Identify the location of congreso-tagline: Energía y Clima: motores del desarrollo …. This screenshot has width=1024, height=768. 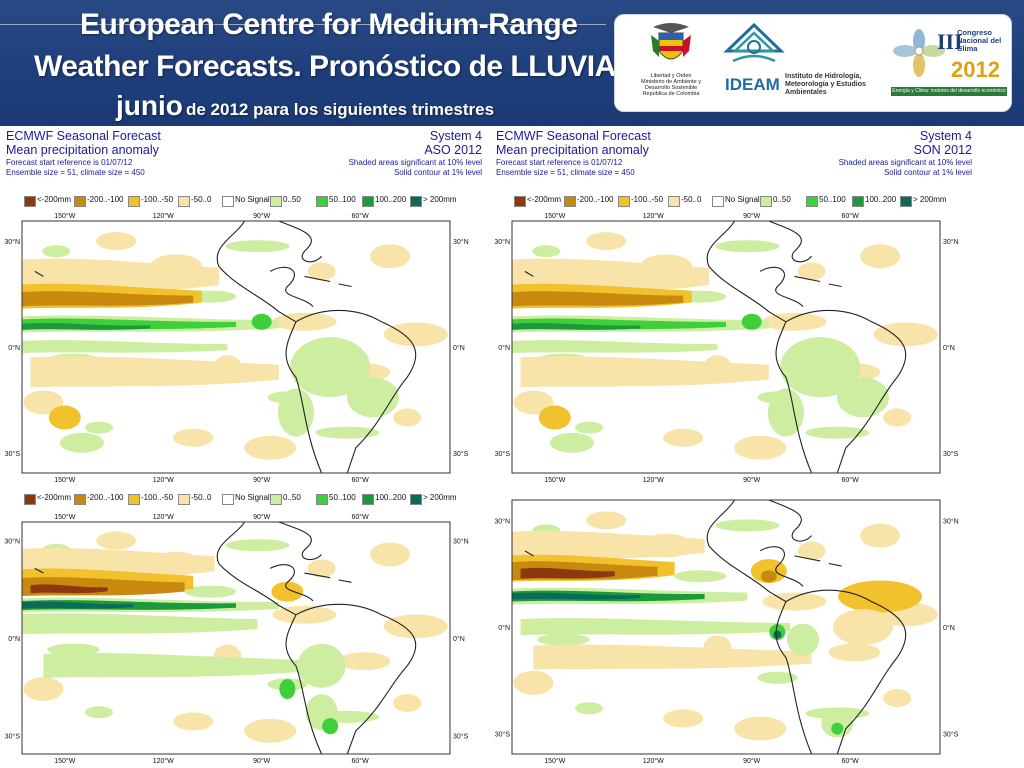
(949, 91).